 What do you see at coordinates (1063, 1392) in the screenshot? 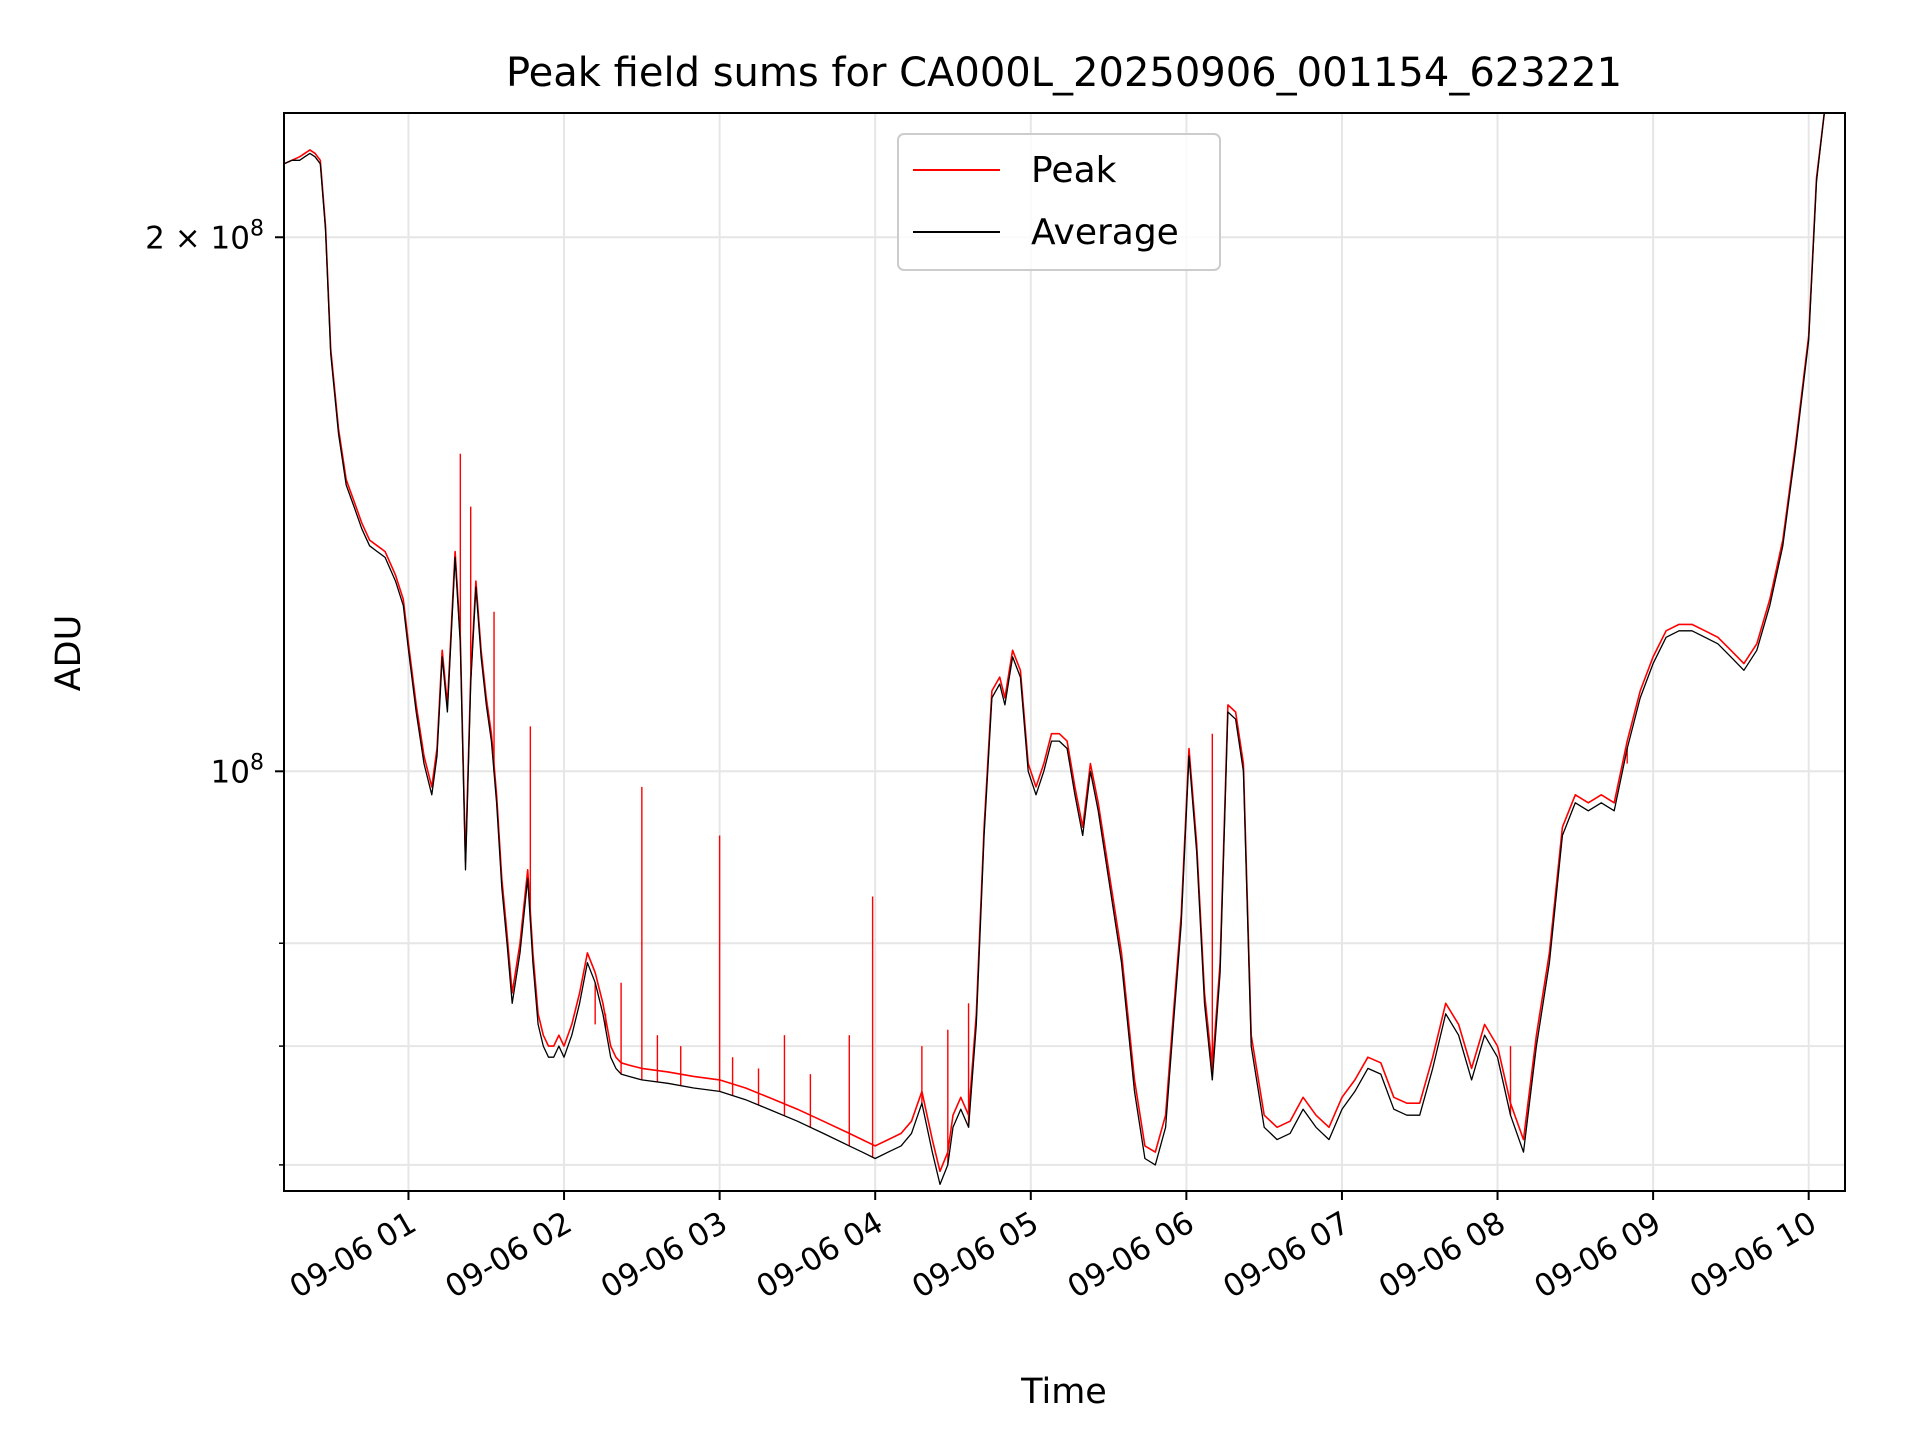
I see `x-axis-label: Time` at bounding box center [1063, 1392].